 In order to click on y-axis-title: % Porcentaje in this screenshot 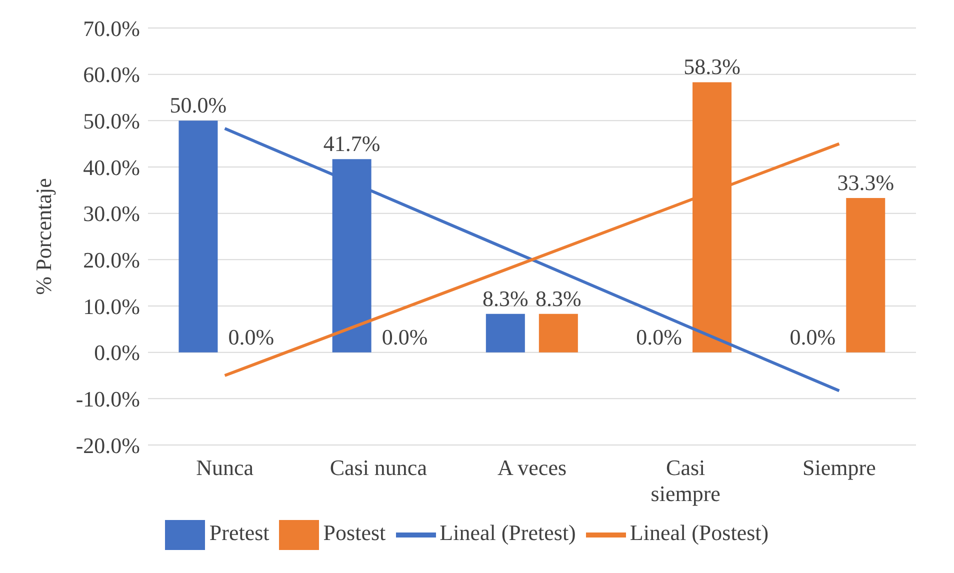, I will do `click(43, 236)`.